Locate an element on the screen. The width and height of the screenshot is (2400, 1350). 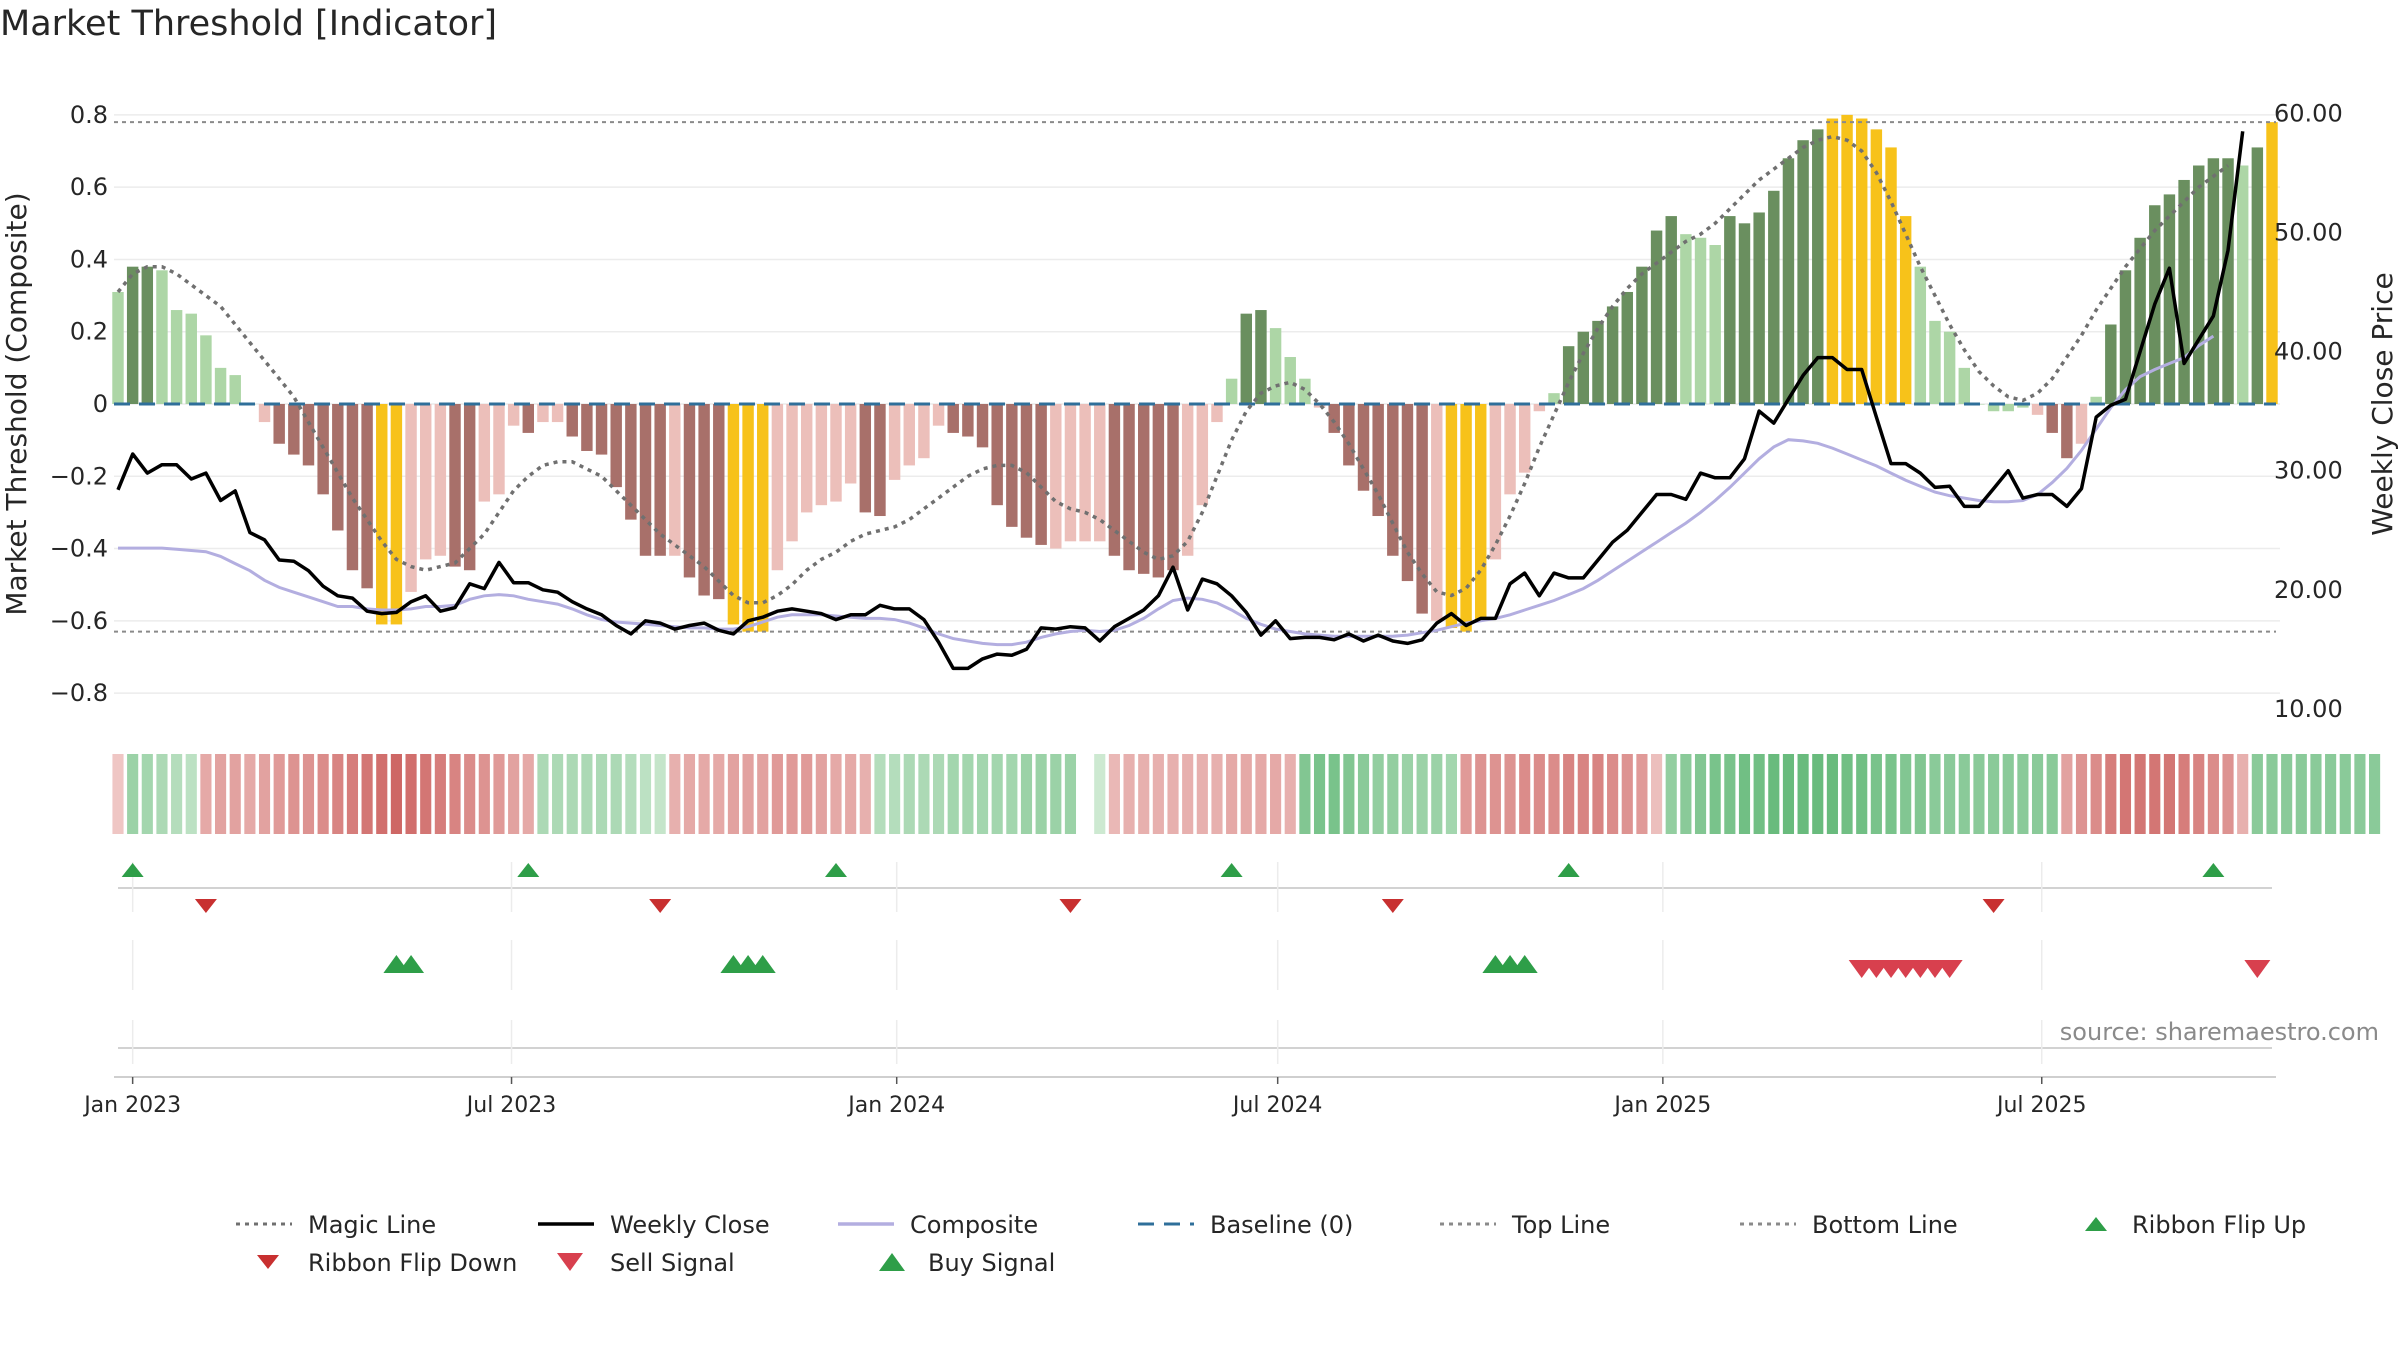
ribbon-flip-up-marker is located at coordinates (836, 870).